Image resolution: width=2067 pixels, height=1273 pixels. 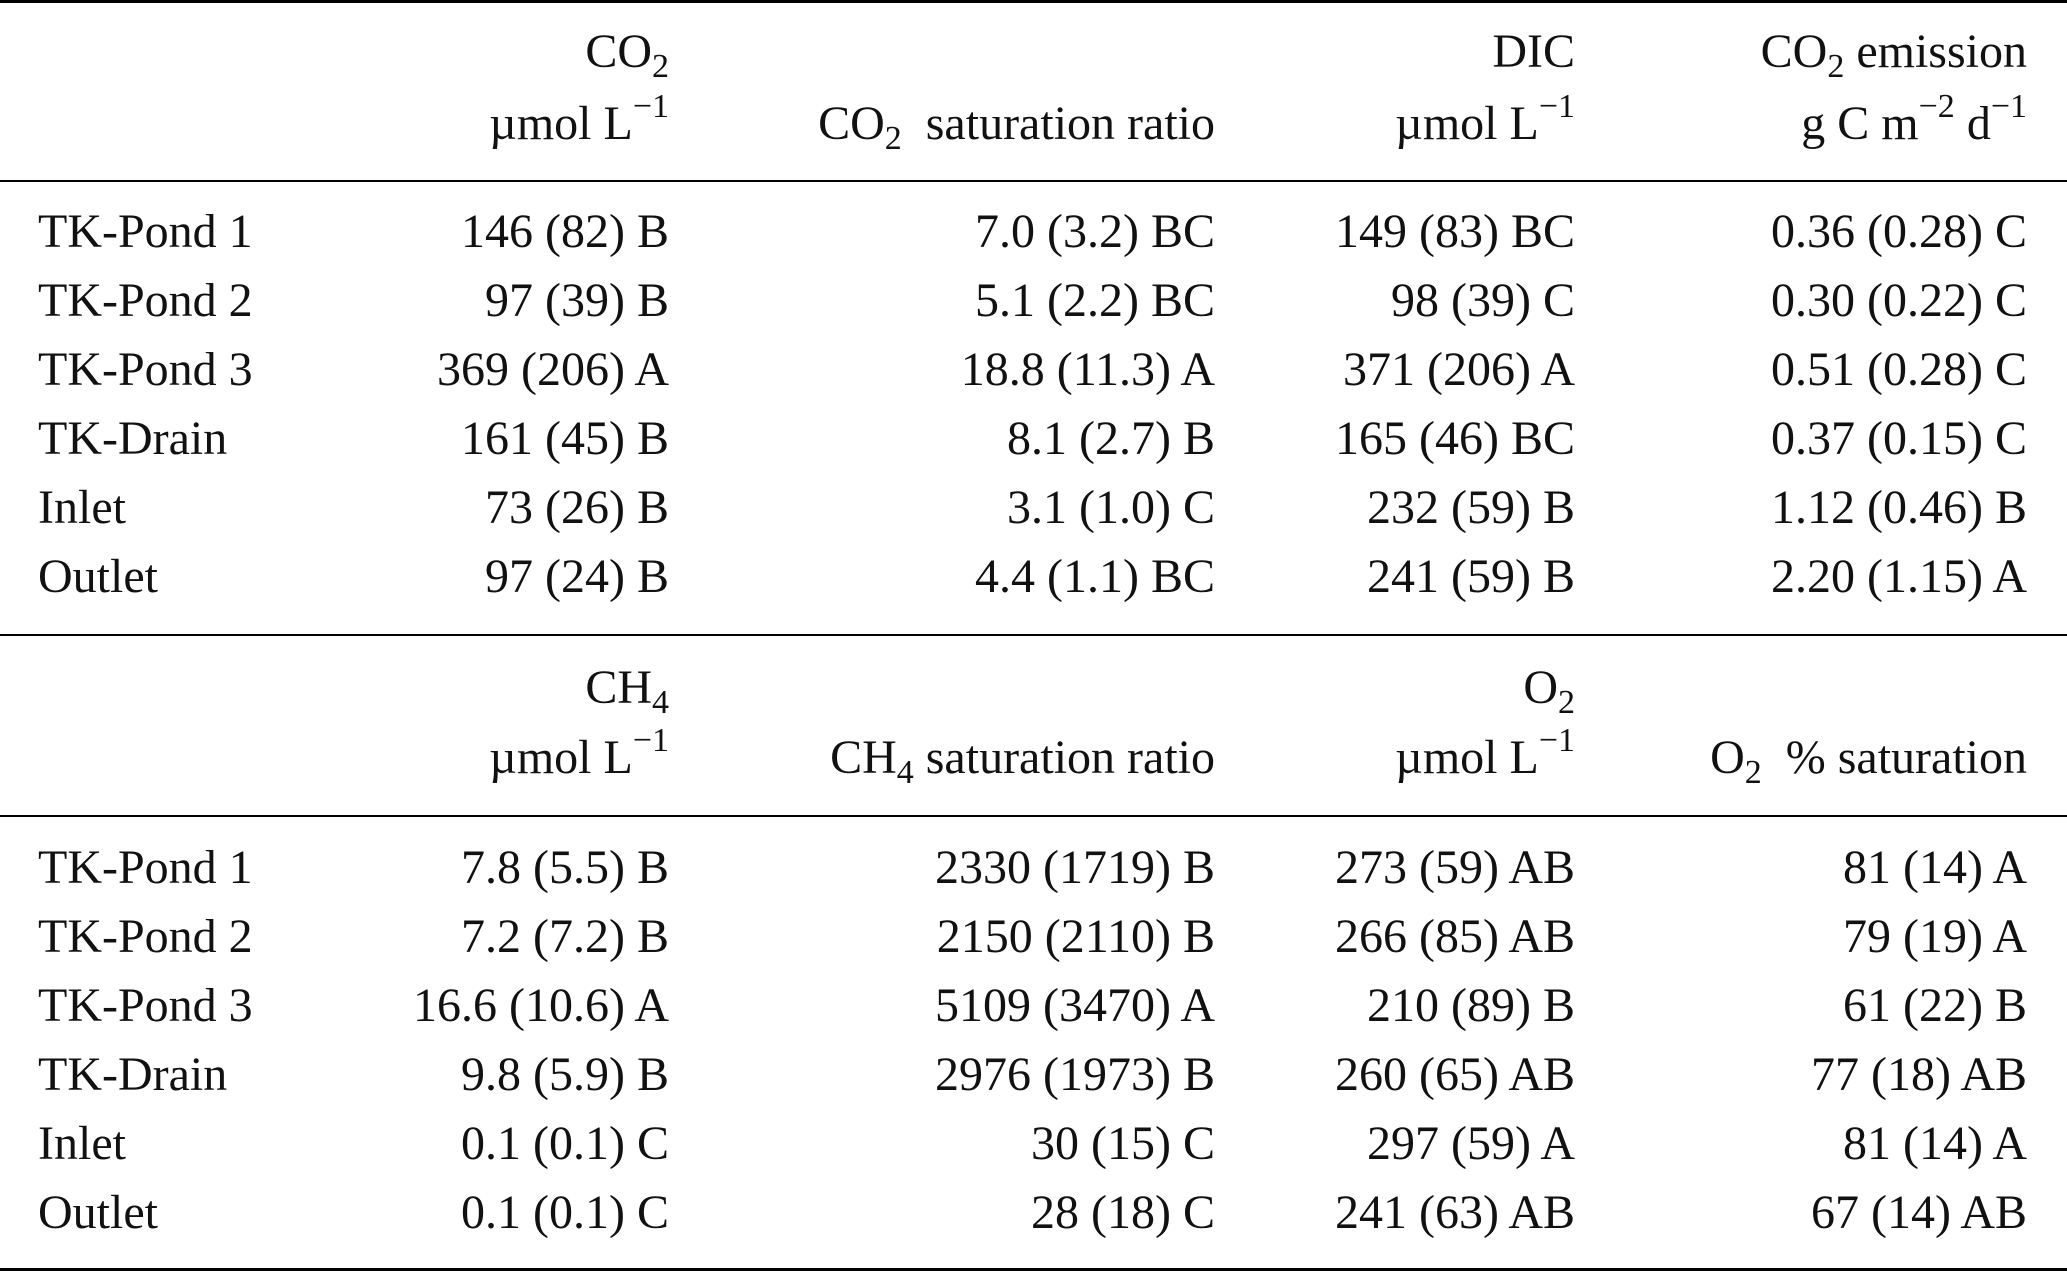 What do you see at coordinates (565, 936) in the screenshot?
I see `table-cell: 7.2 (7.2) B` at bounding box center [565, 936].